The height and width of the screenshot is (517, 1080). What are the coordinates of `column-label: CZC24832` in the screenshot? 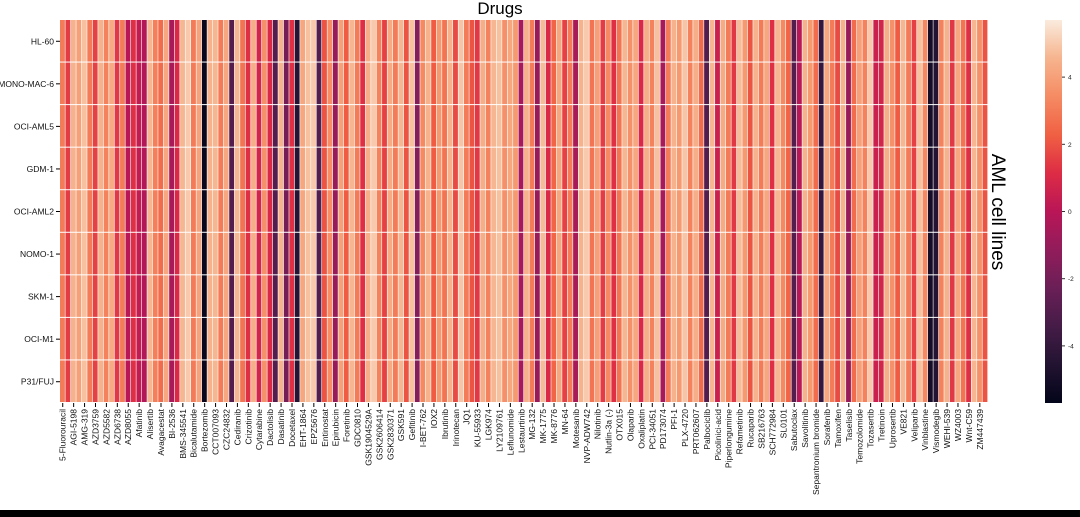 It's located at (226, 429).